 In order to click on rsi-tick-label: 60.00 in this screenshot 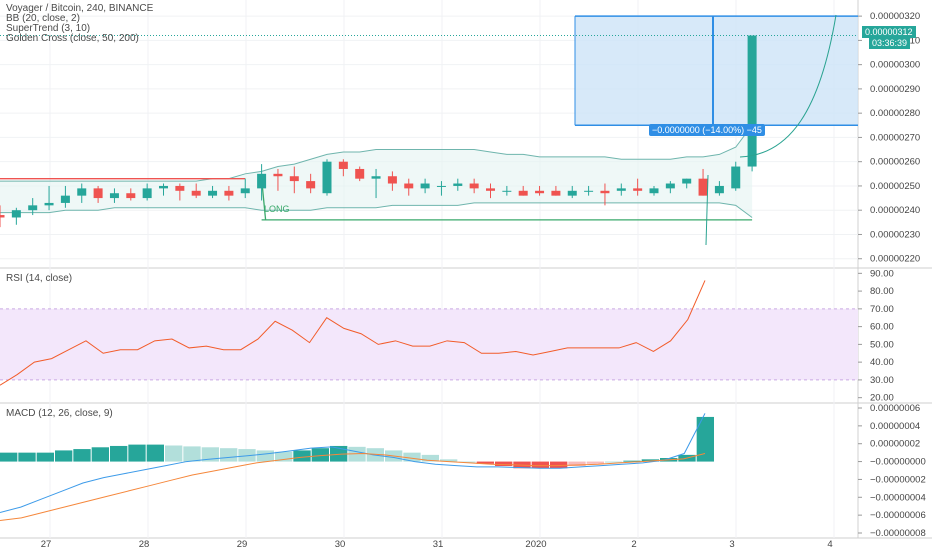, I will do `click(882, 327)`.